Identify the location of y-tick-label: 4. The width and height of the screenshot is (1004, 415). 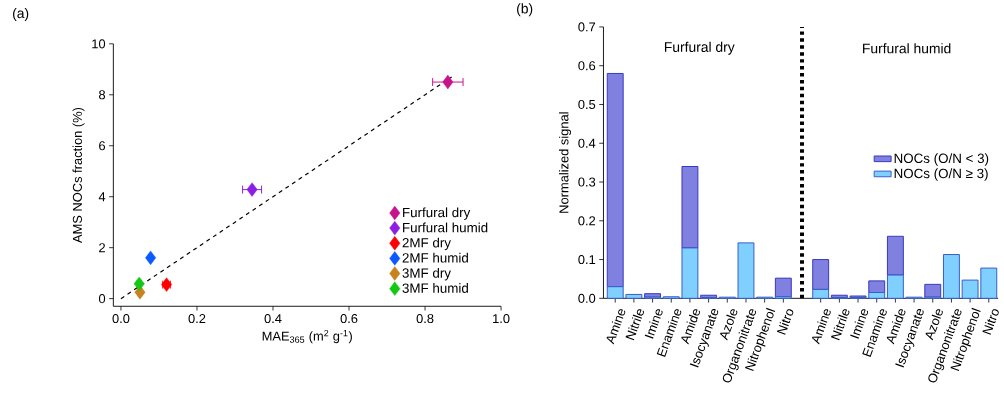
(102, 197).